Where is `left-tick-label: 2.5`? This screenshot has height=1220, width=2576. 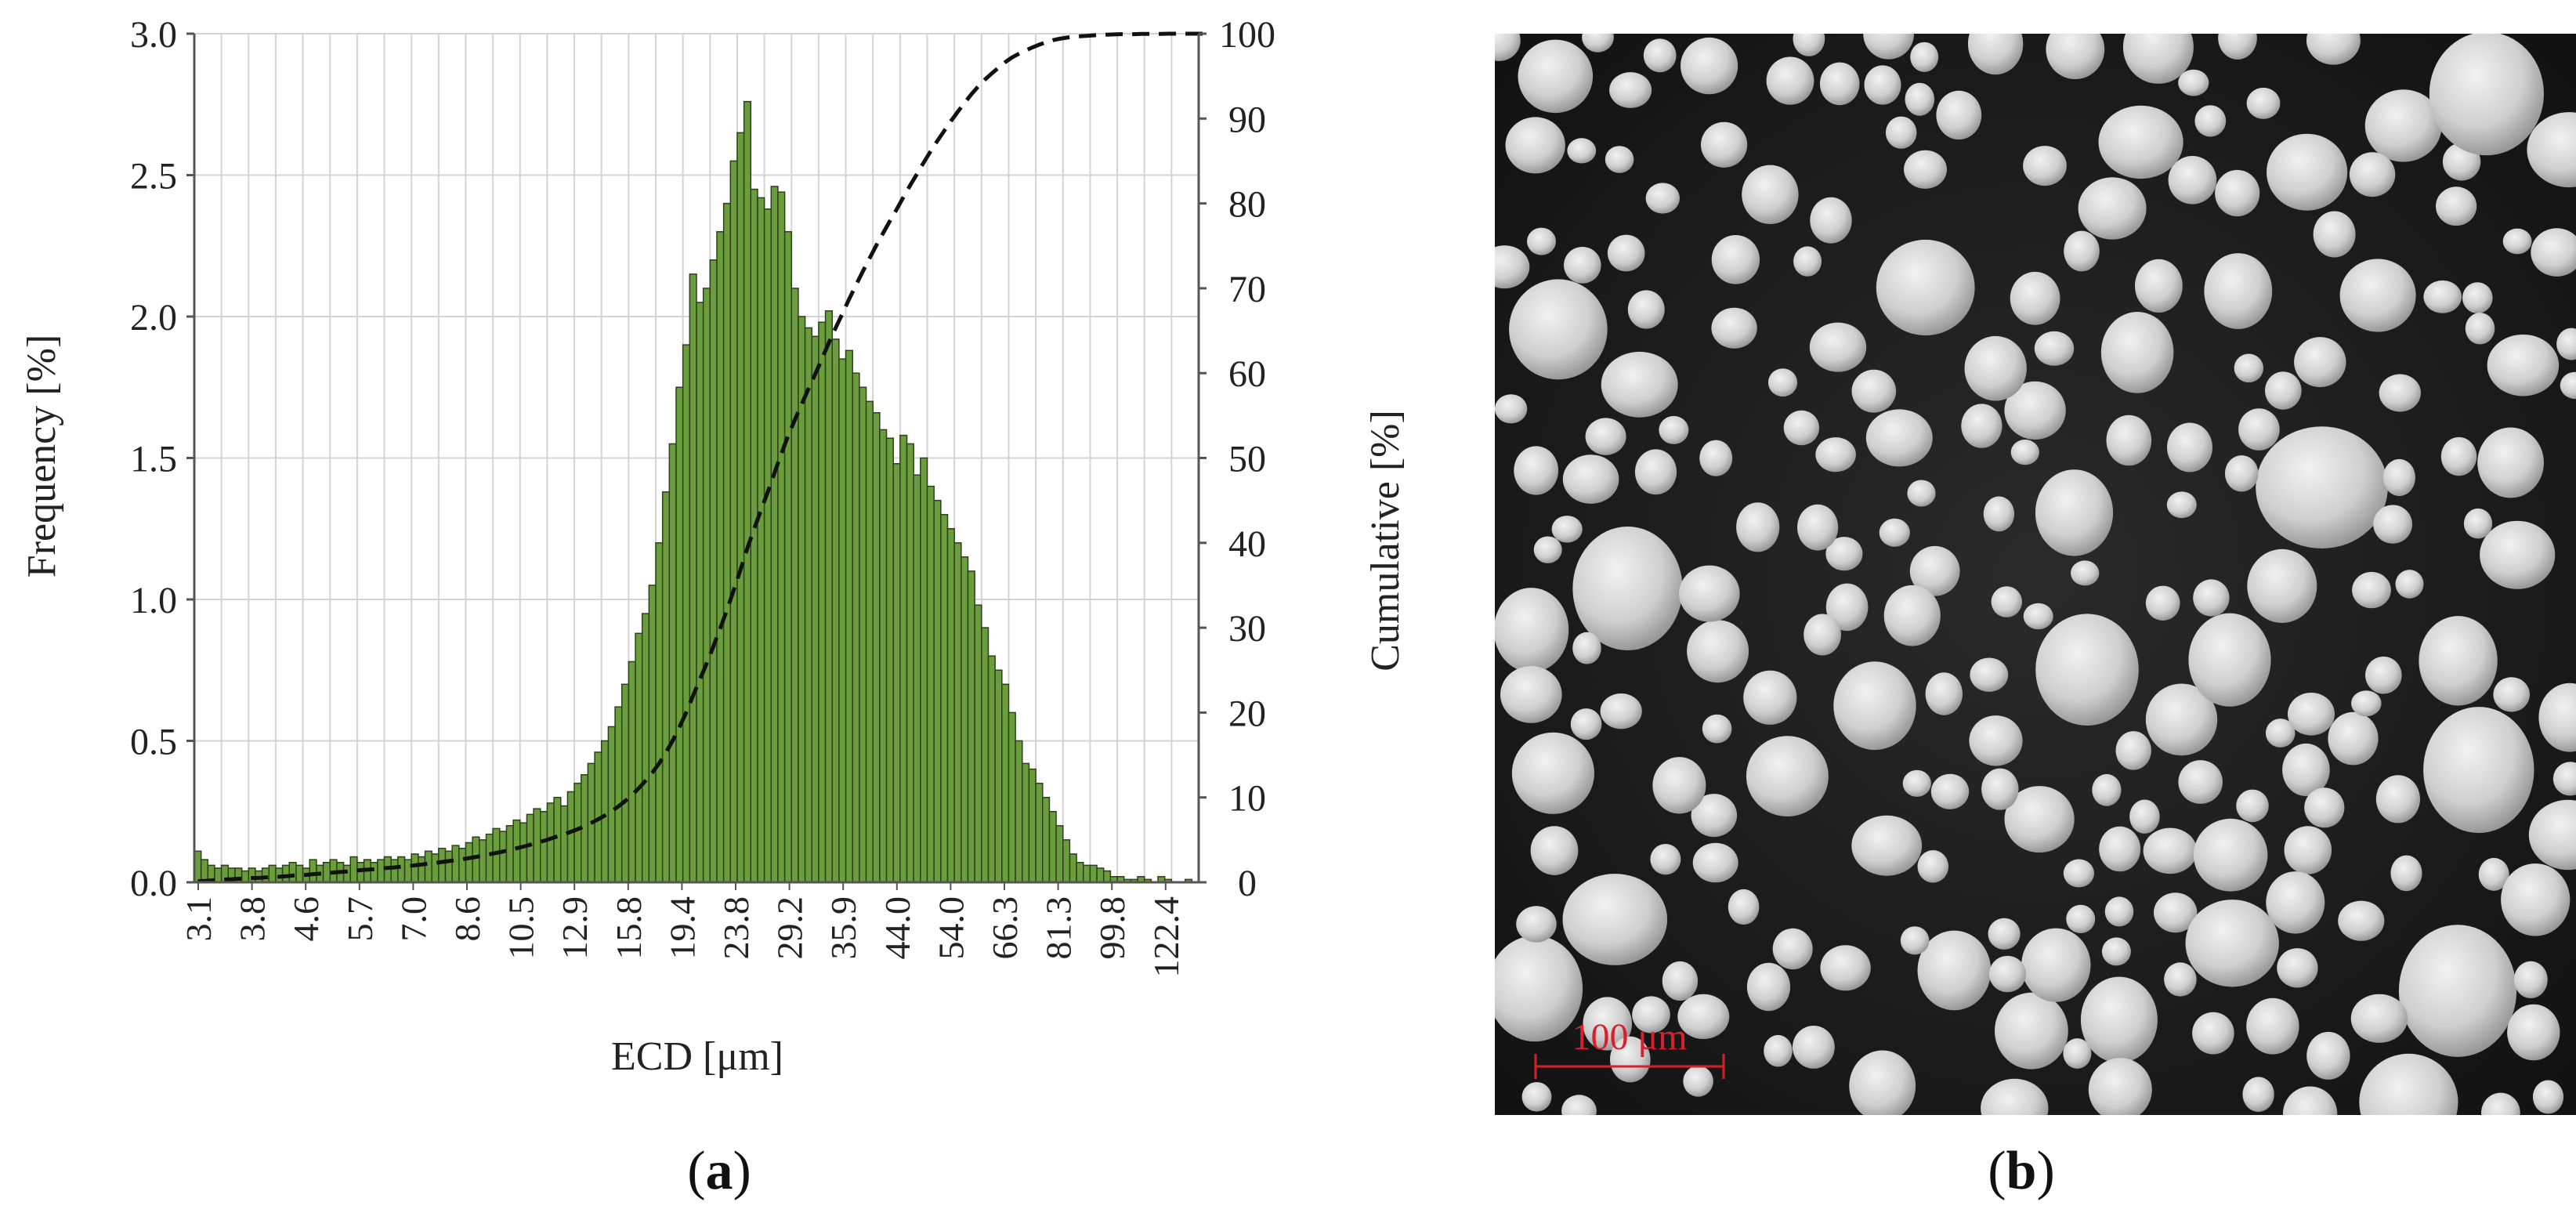
left-tick-label: 2.5 is located at coordinates (153, 176).